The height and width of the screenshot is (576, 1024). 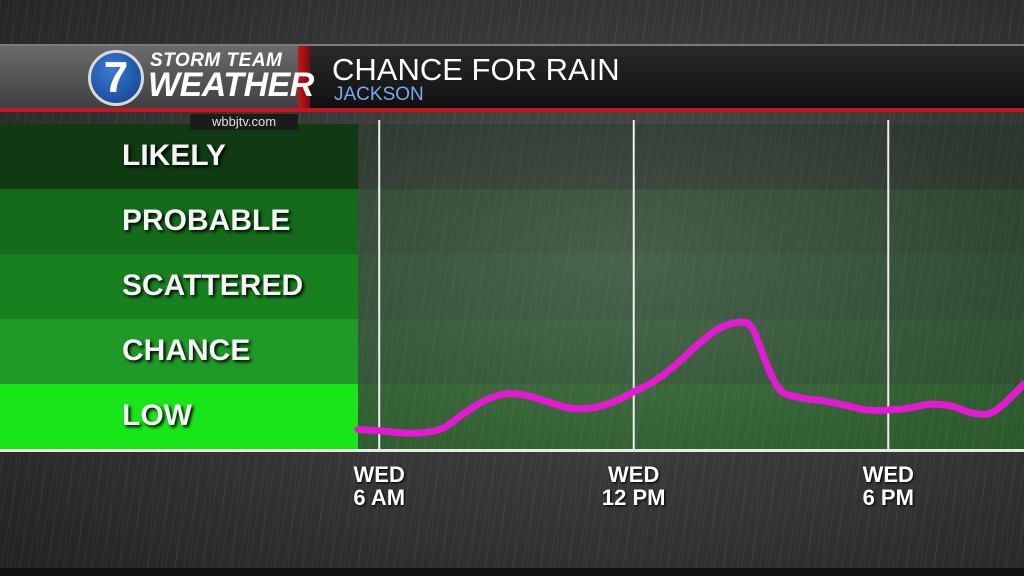 What do you see at coordinates (888, 497) in the screenshot?
I see `x-tick-time: 6 PM` at bounding box center [888, 497].